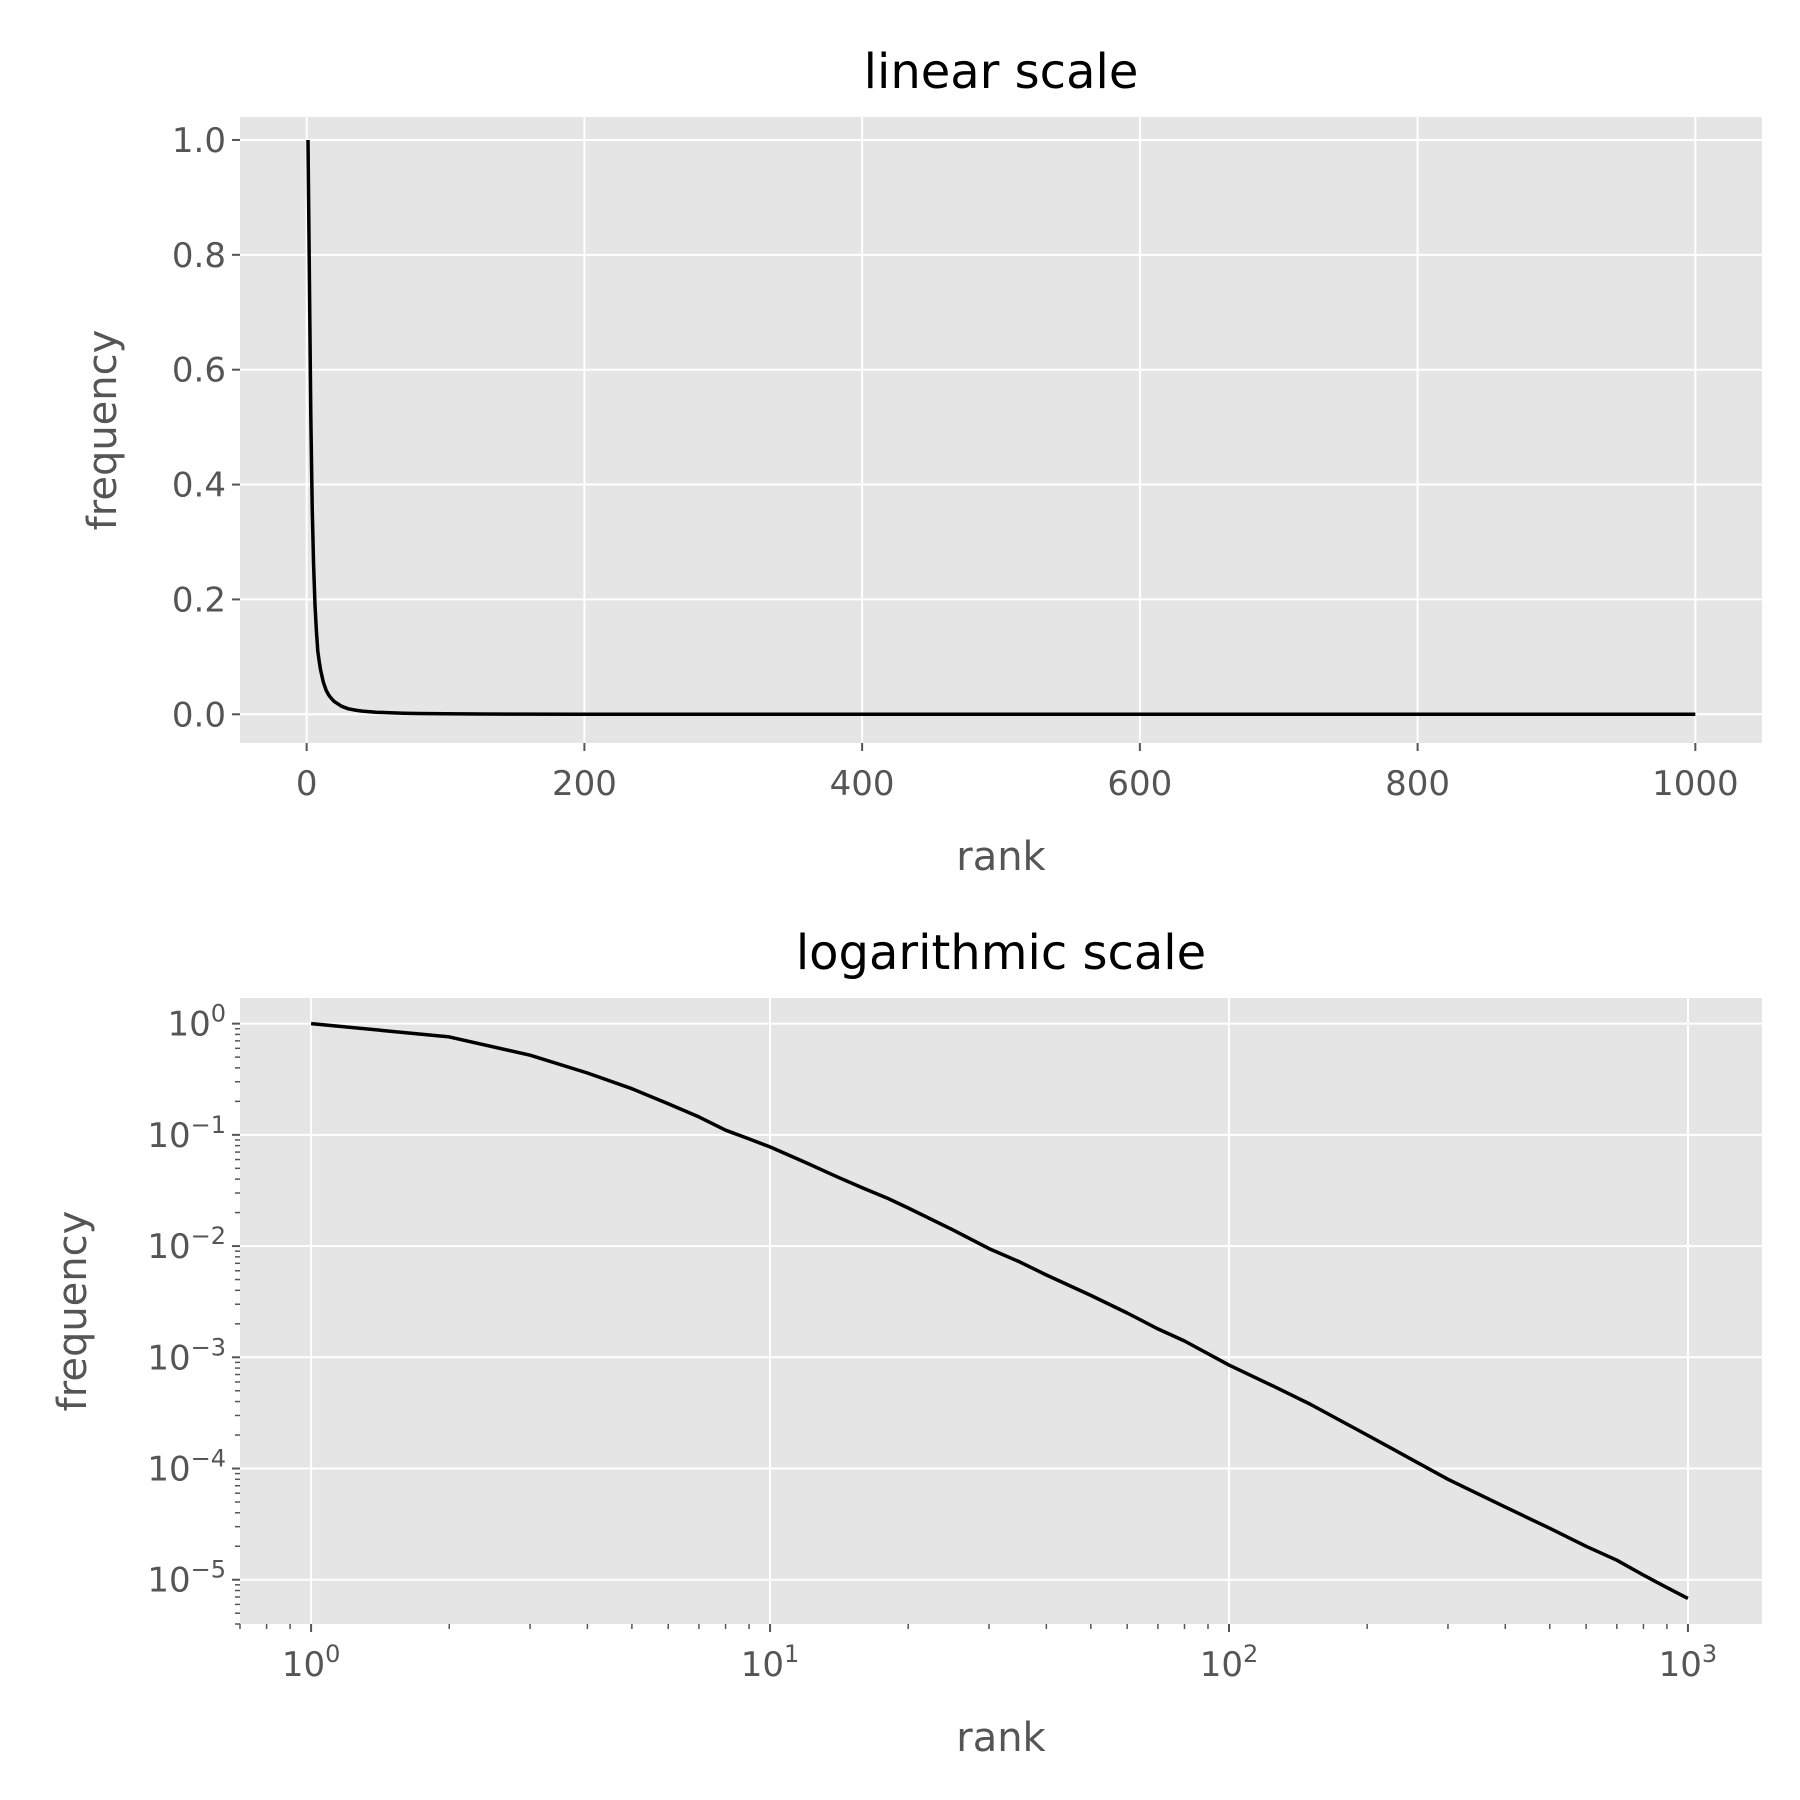 This screenshot has width=1800, height=1800. Describe the element at coordinates (307, 784) in the screenshot. I see `linear-x-tick-label: 0` at that location.